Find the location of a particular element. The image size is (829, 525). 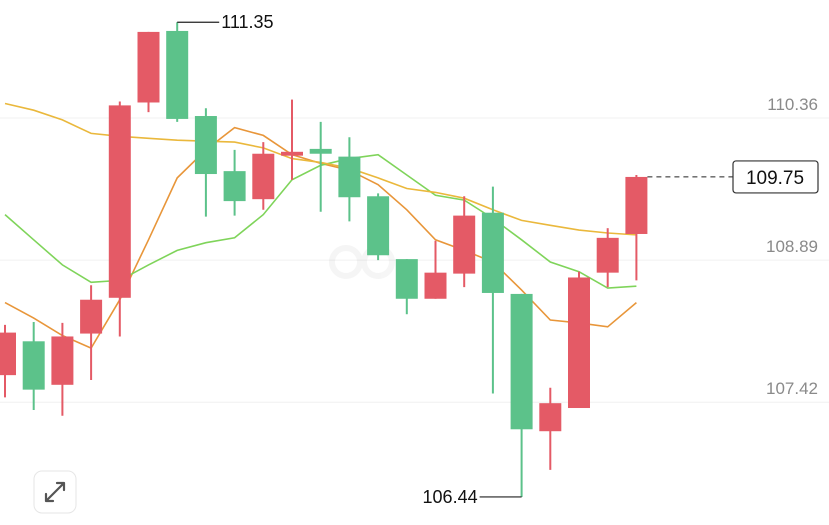

last-price-label: 109.75 is located at coordinates (775, 178).